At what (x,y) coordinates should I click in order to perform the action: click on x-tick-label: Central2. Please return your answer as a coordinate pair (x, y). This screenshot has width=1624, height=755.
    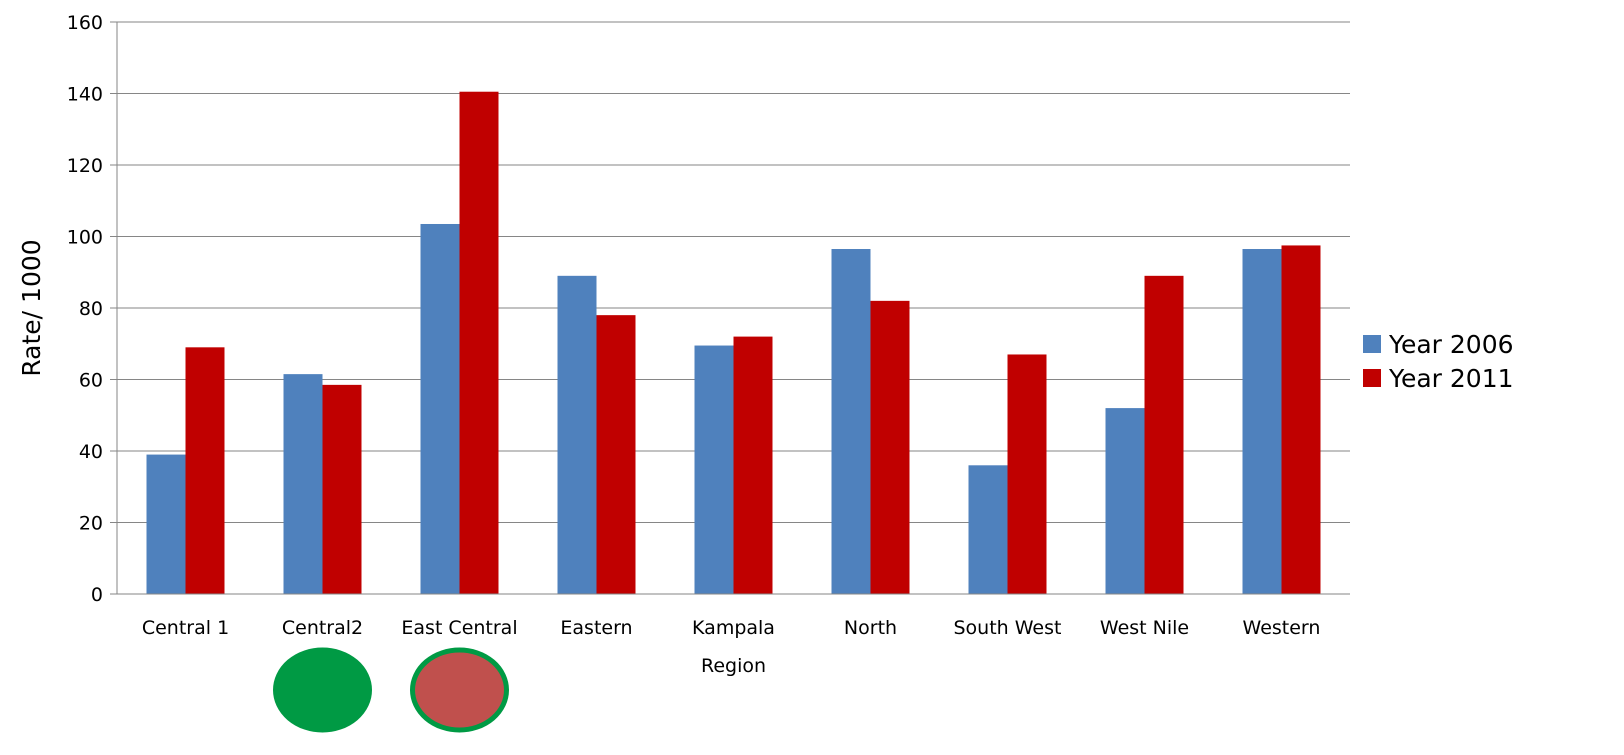
    Looking at the image, I should click on (322, 628).